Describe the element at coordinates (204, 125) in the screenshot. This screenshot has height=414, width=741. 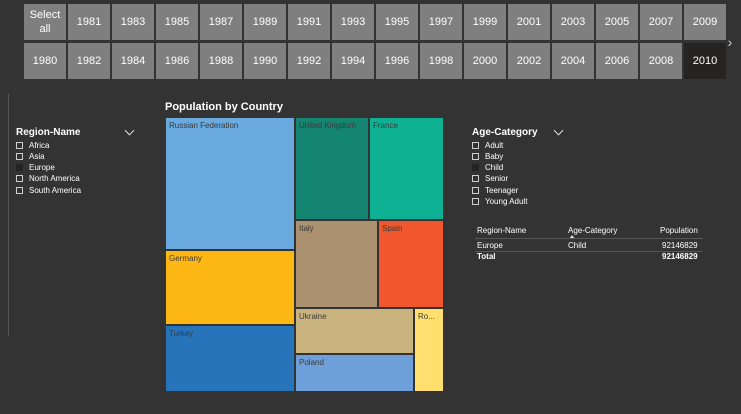
I see `treemap-tile-label: Russian Federation` at that location.